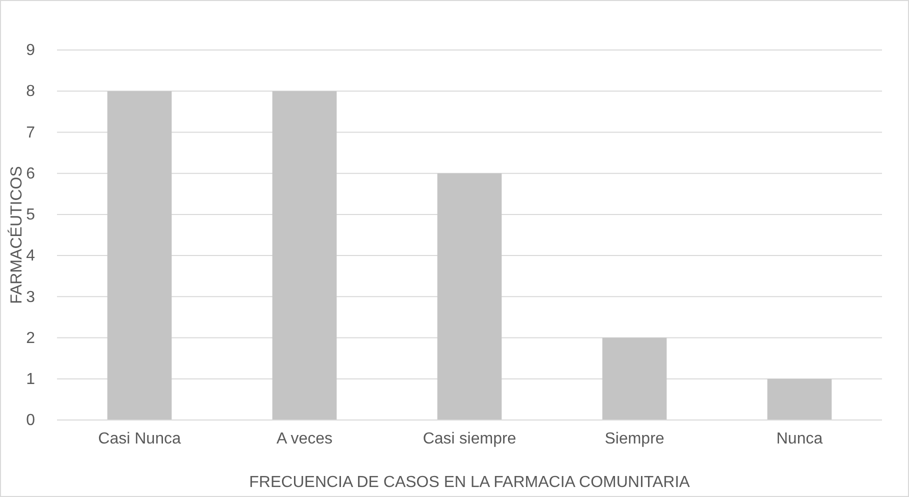 The height and width of the screenshot is (497, 909). What do you see at coordinates (31, 379) in the screenshot?
I see `y-tick-label: 1` at bounding box center [31, 379].